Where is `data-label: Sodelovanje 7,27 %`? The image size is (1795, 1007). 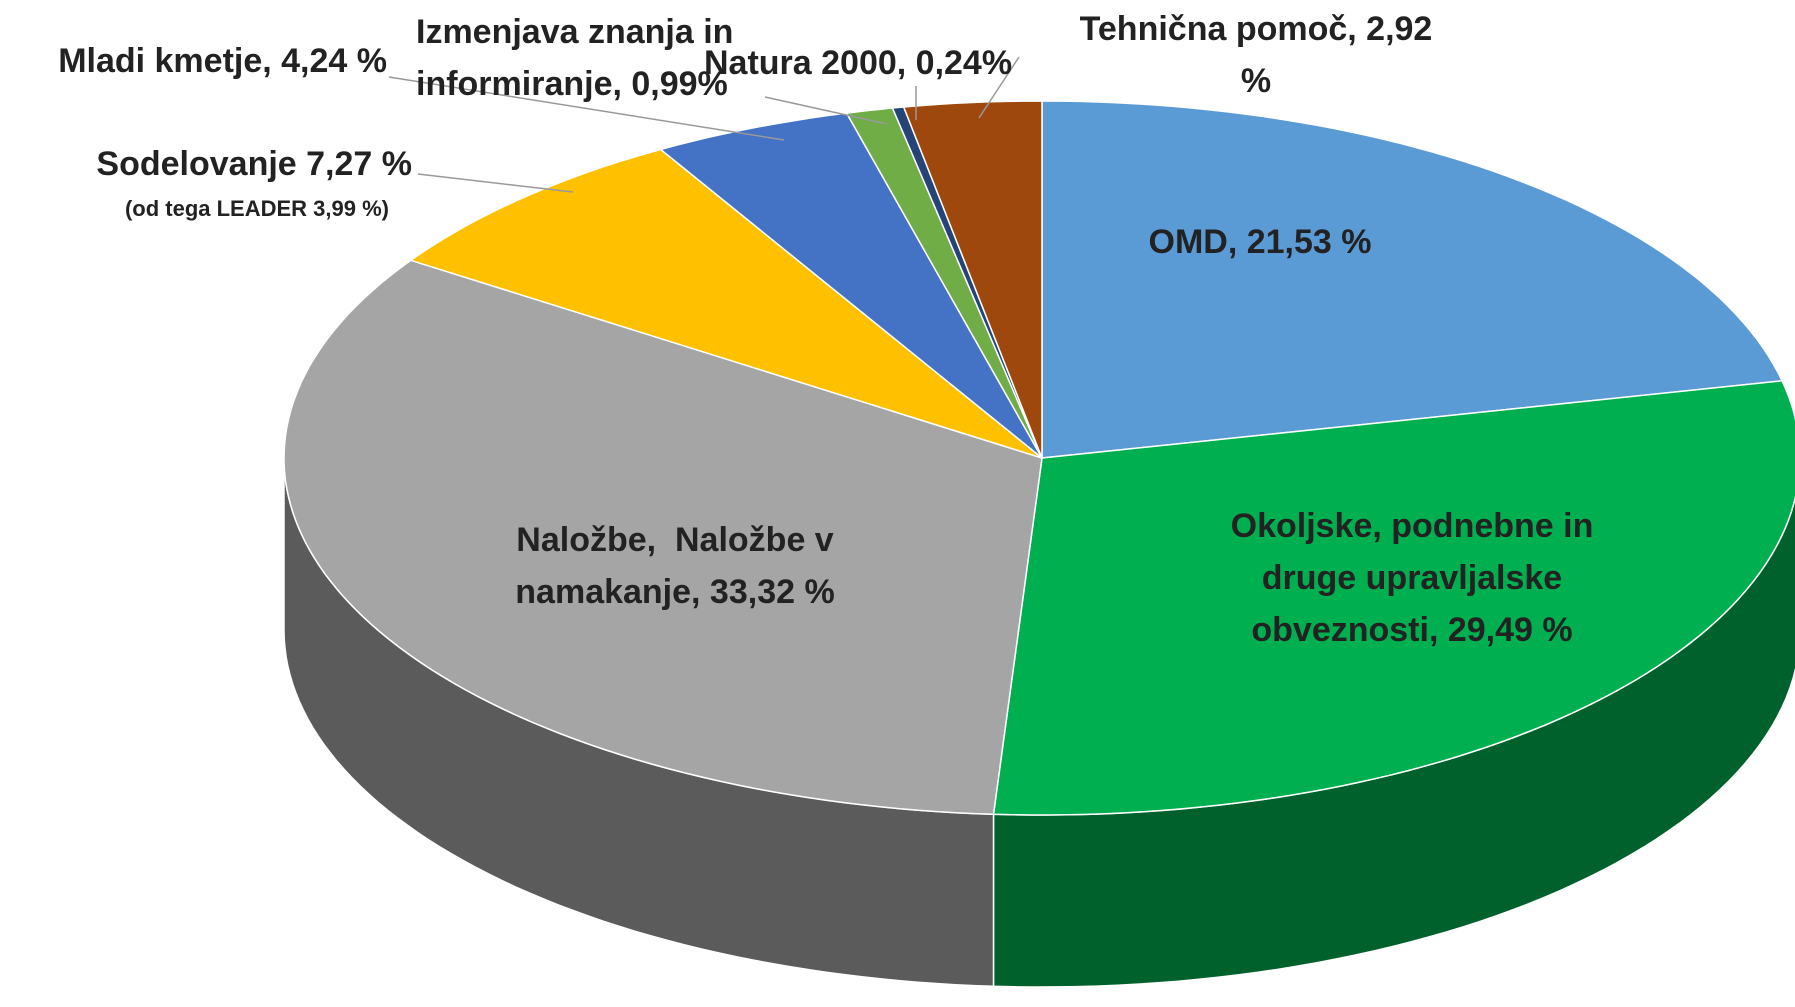 data-label: Sodelovanje 7,27 % is located at coordinates (254, 164).